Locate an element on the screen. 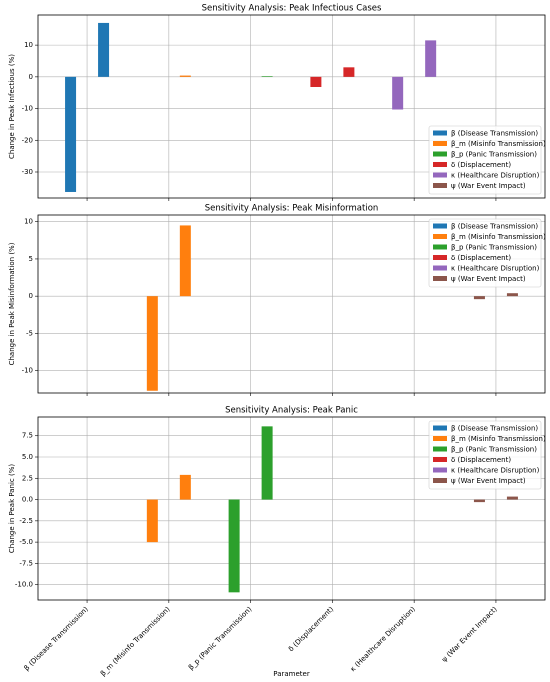  y-tick-label: -7.5 is located at coordinates (26, 563).